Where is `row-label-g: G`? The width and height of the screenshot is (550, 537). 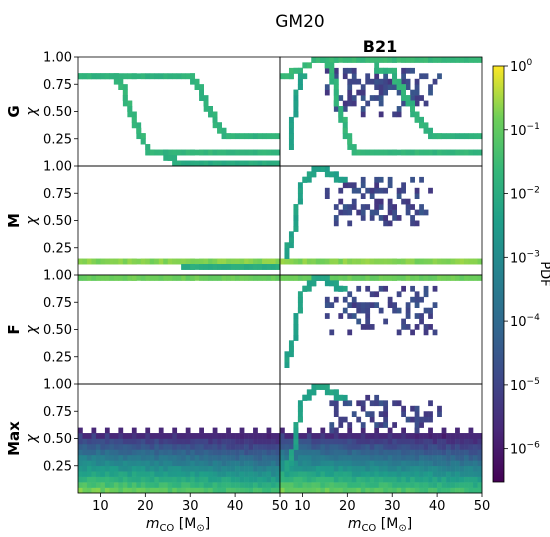 row-label-g: G is located at coordinates (14, 111).